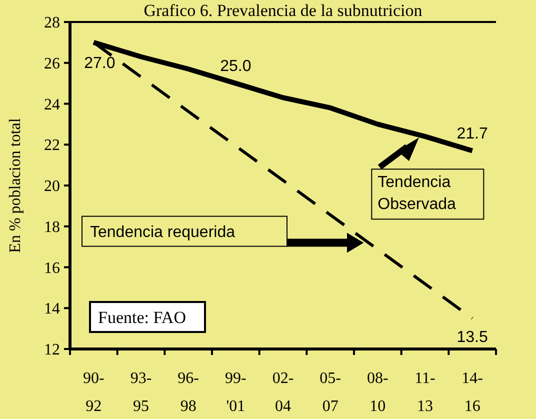 The image size is (536, 419). I want to click on y-tick-label: 24, so click(52, 105).